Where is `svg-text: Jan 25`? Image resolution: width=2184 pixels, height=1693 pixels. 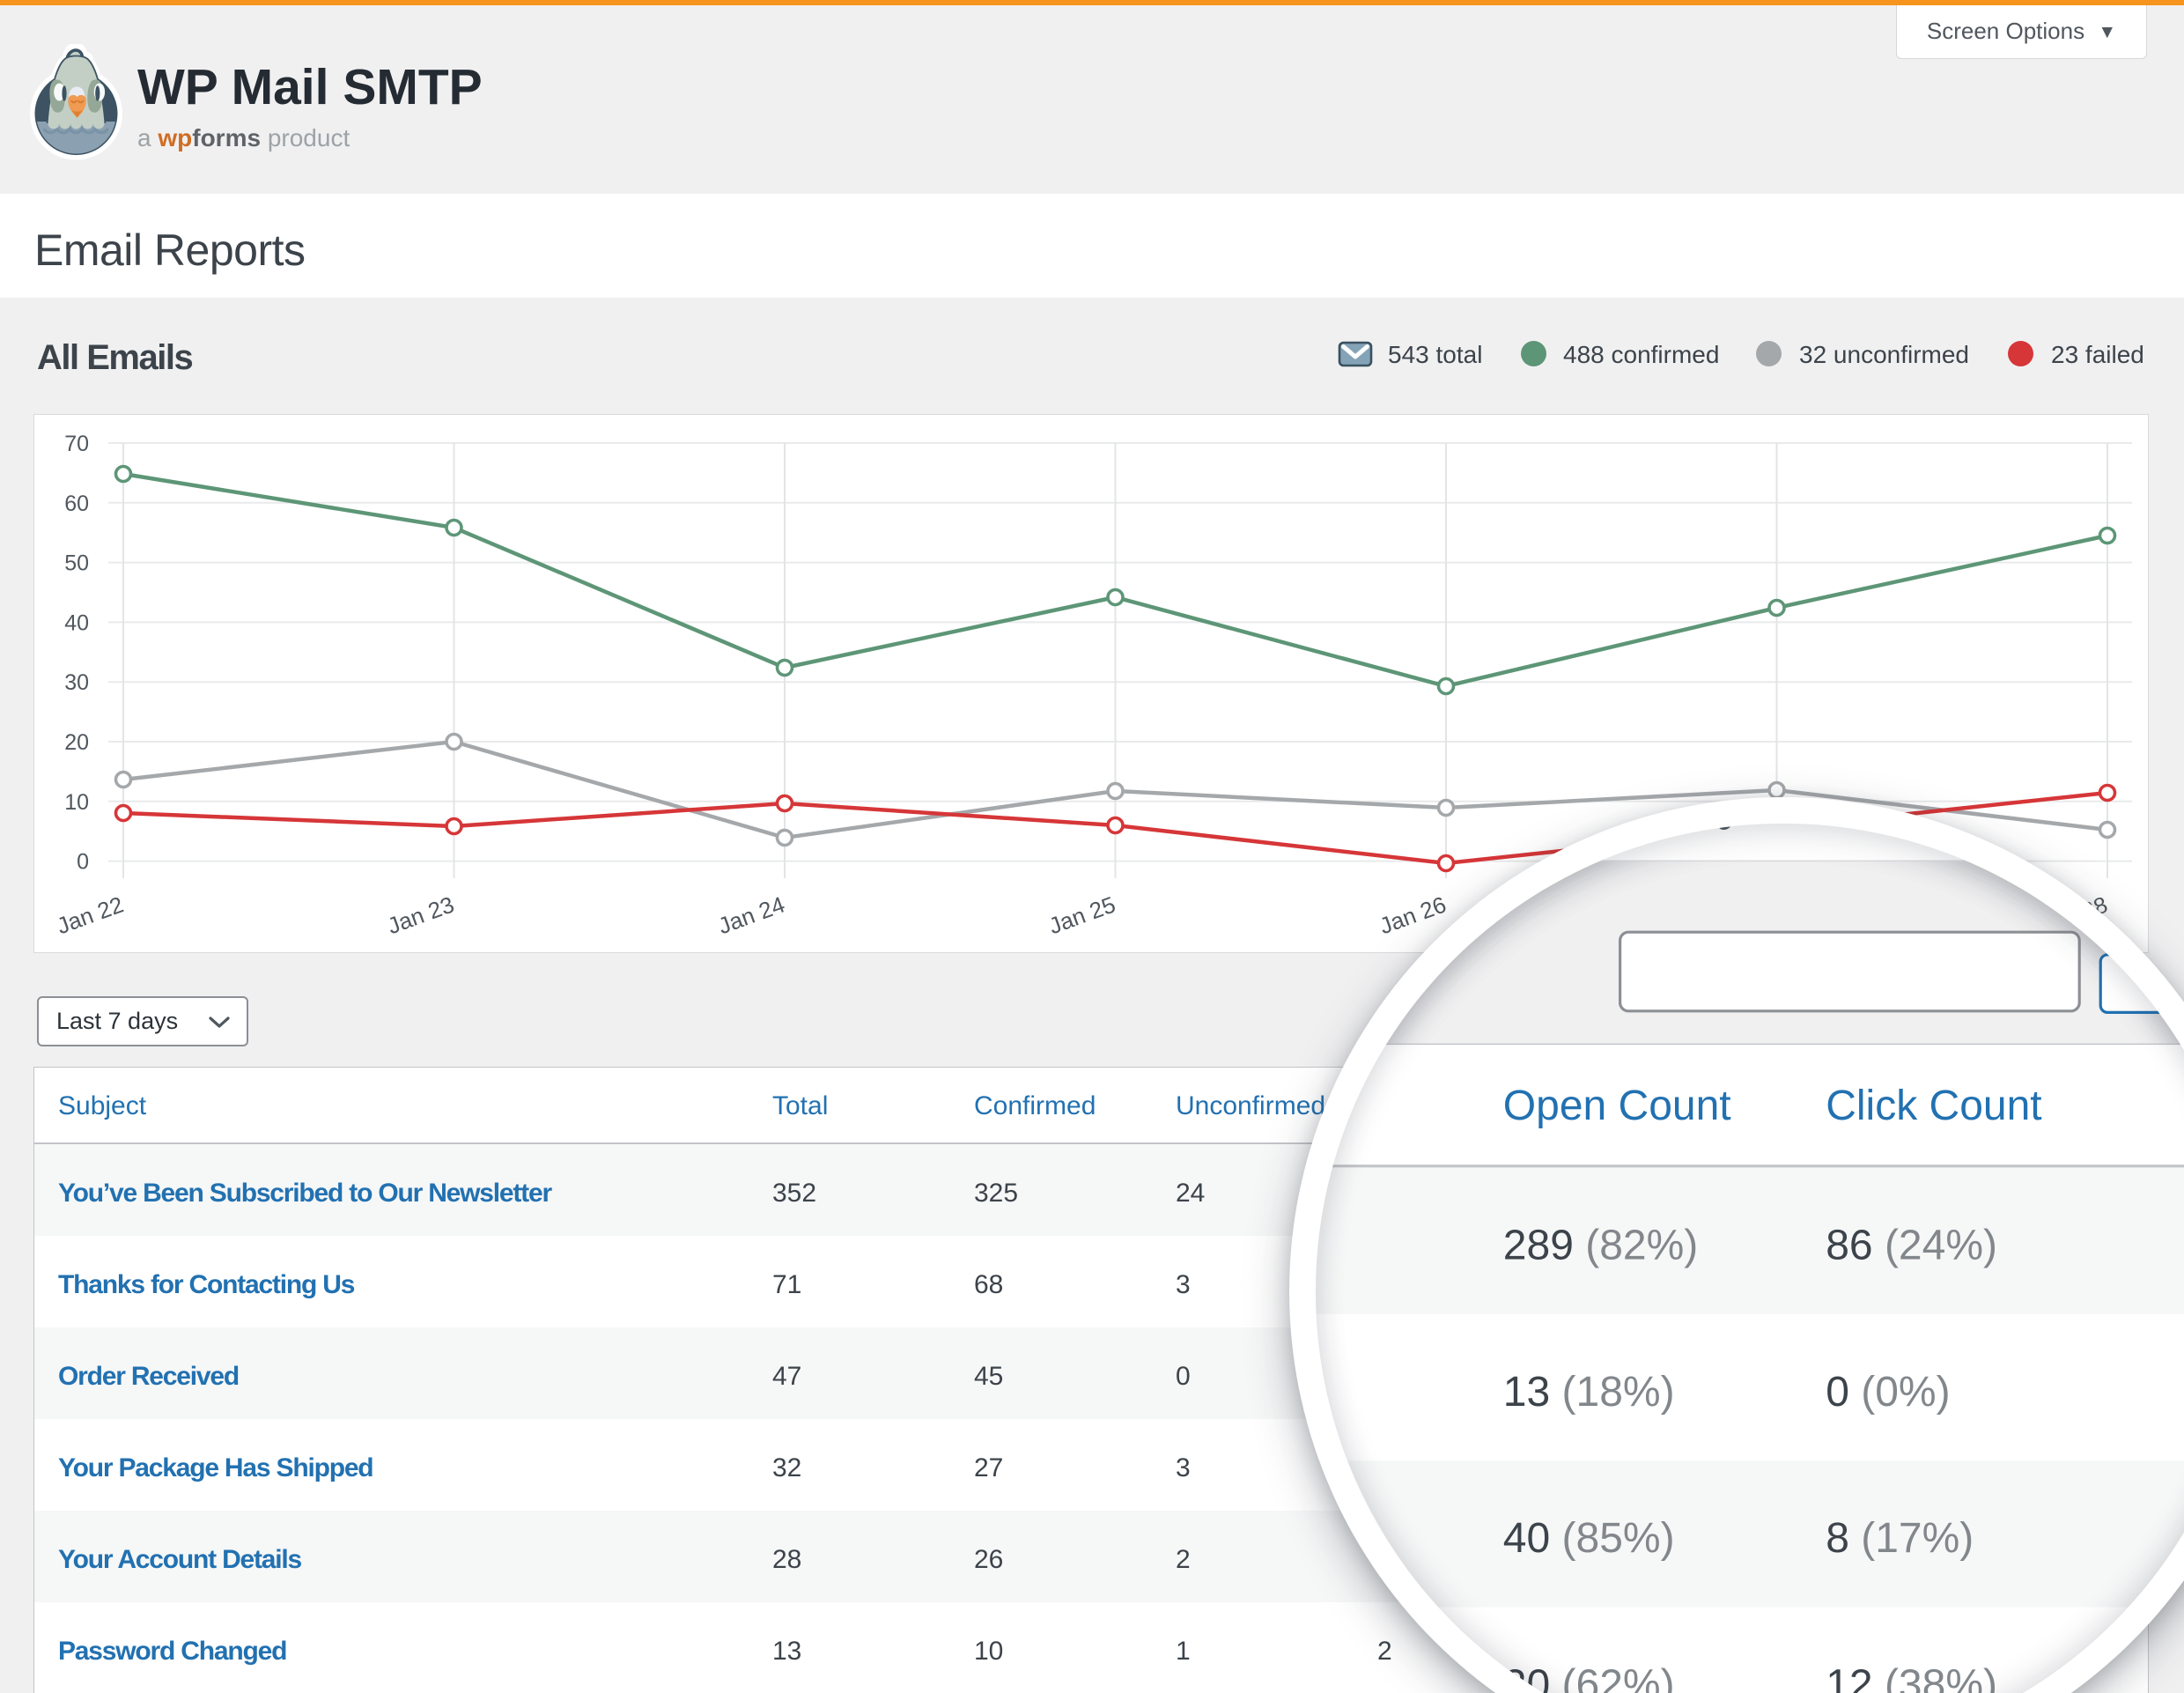
svg-text: Jan 25 is located at coordinates (1082, 915).